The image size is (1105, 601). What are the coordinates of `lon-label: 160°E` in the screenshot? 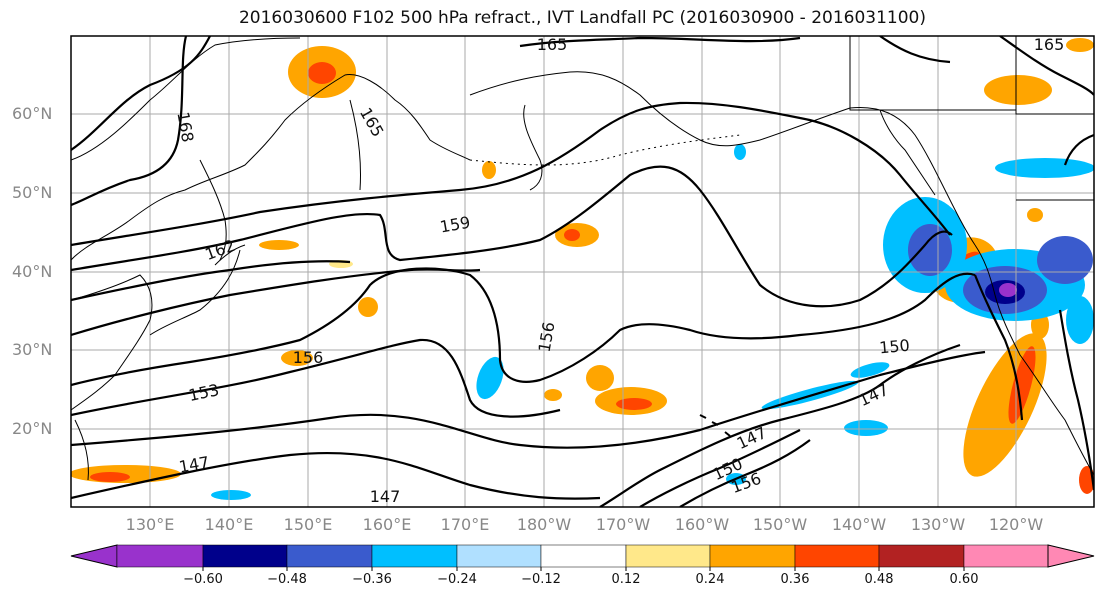 It's located at (387, 524).